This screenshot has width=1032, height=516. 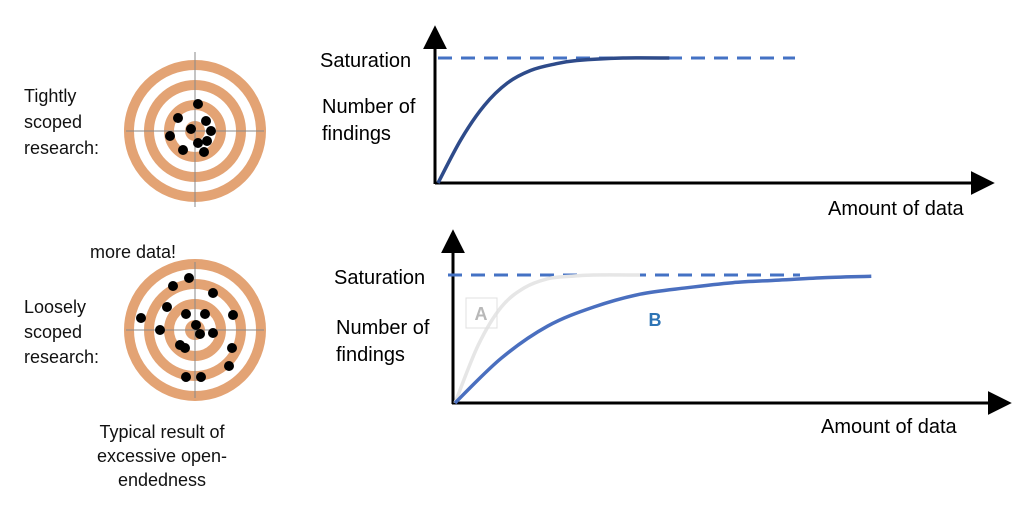 What do you see at coordinates (133, 252) in the screenshot?
I see `more-data-label: more data!` at bounding box center [133, 252].